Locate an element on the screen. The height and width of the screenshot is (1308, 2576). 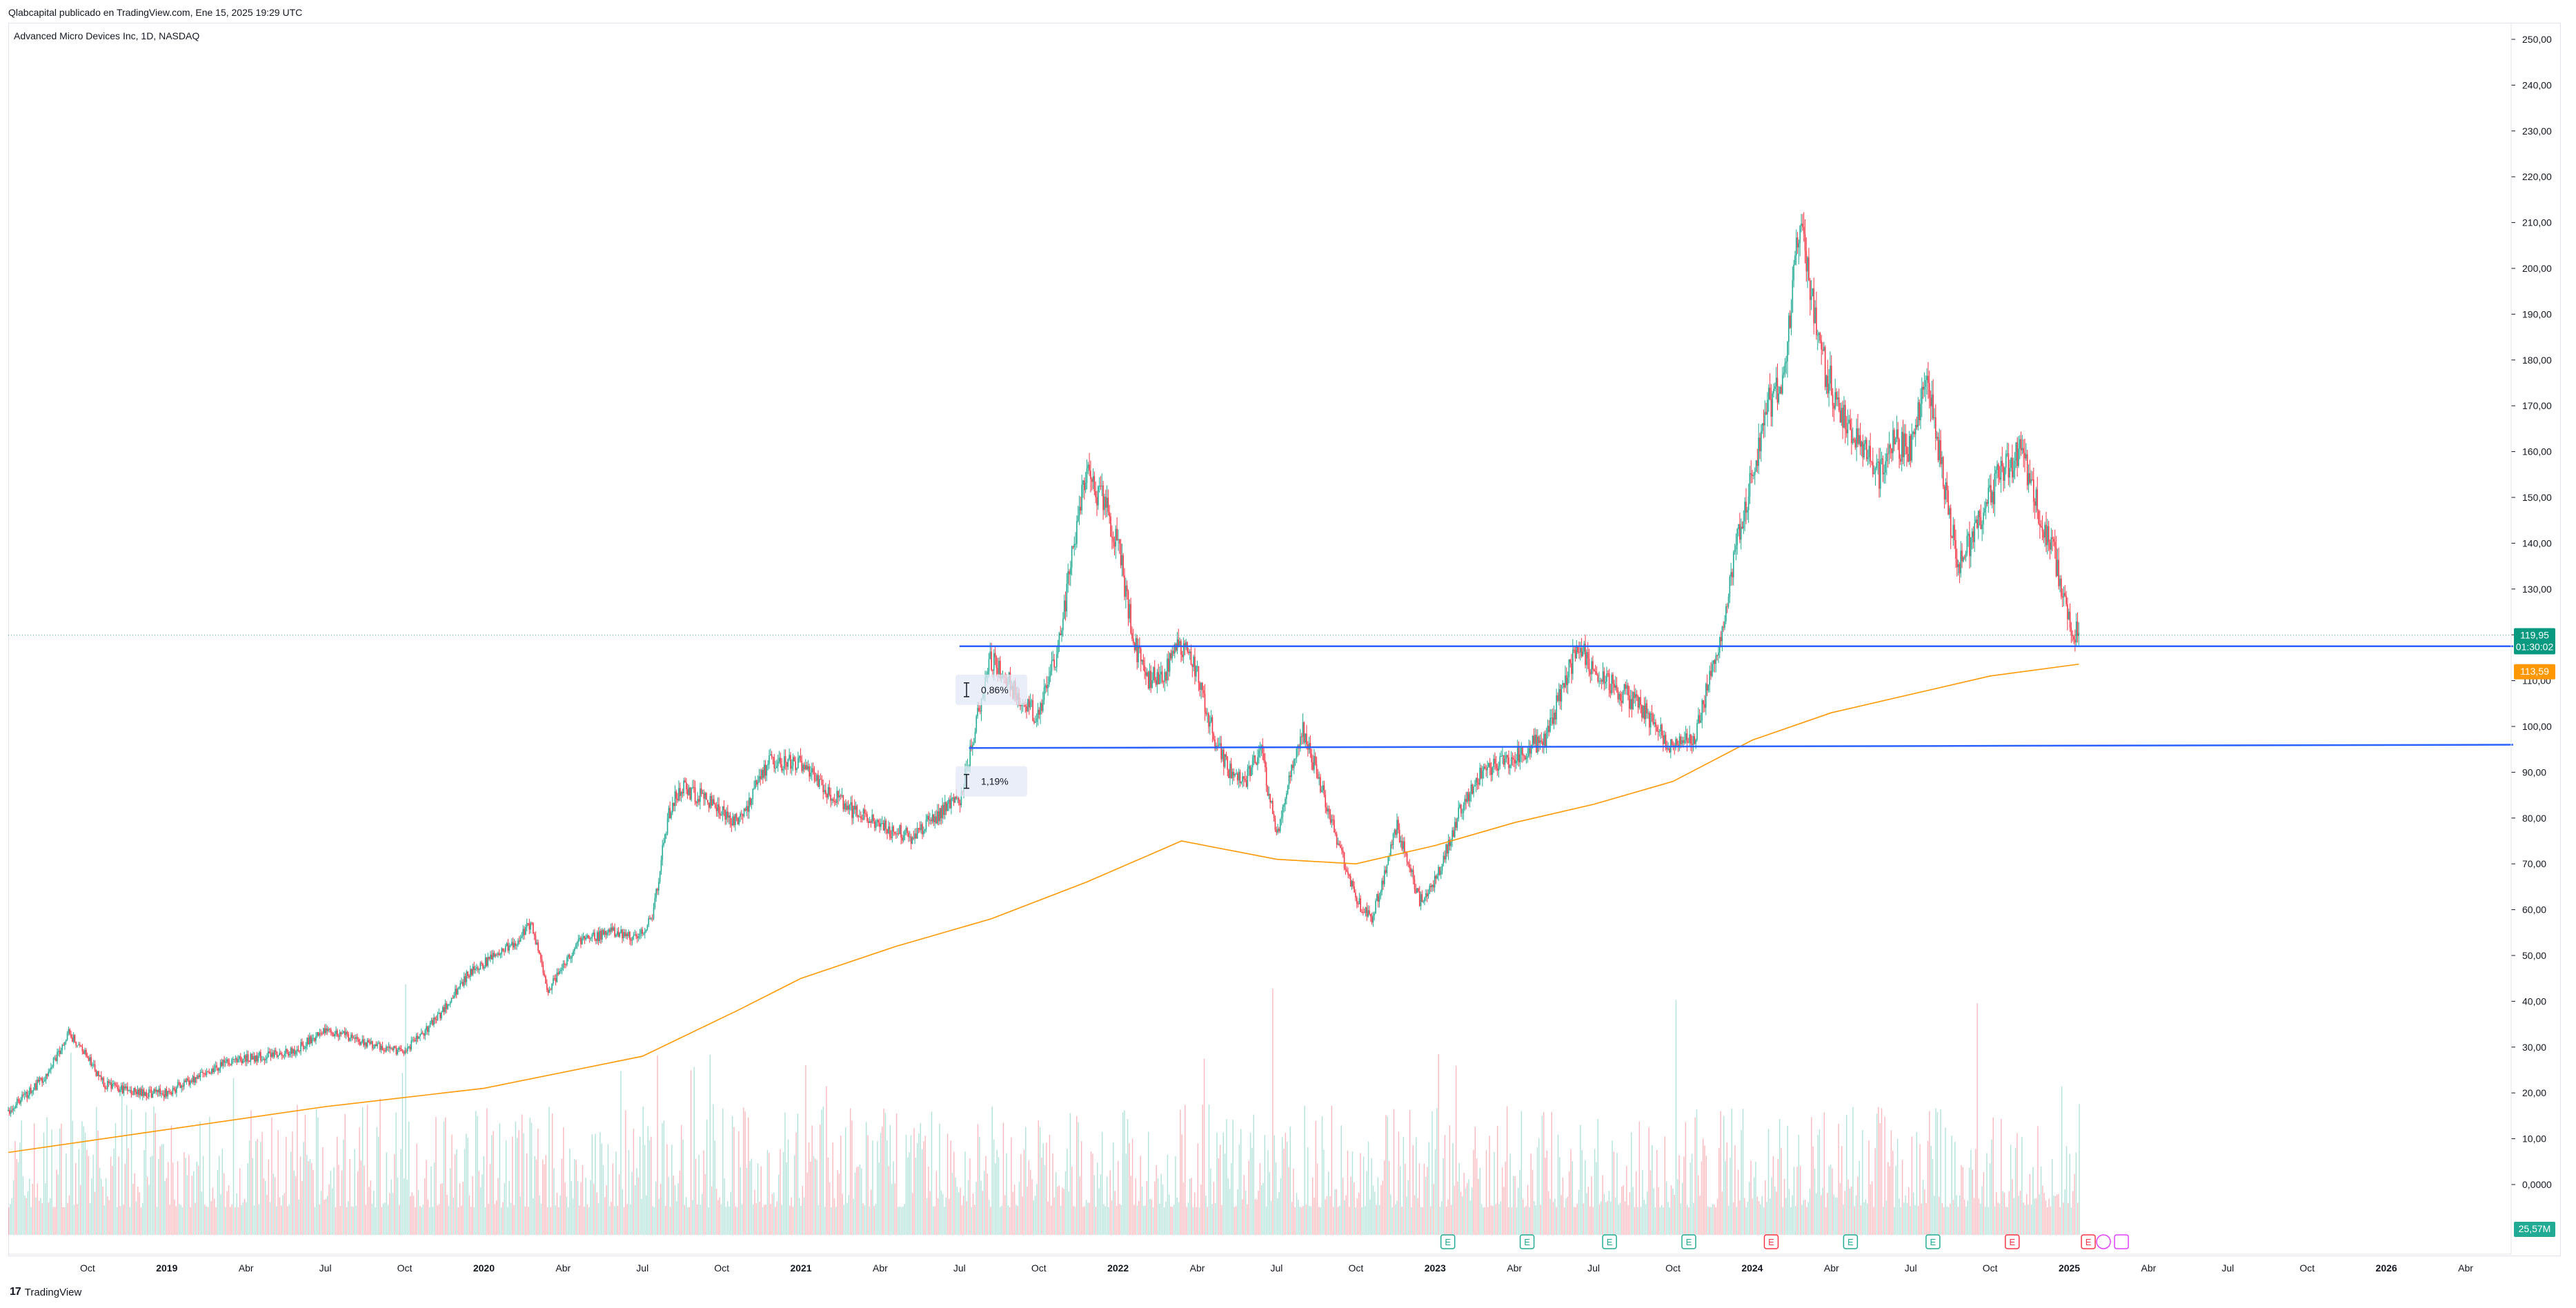
tradingview-logo: 17 TradingView is located at coordinates (45, 1292).